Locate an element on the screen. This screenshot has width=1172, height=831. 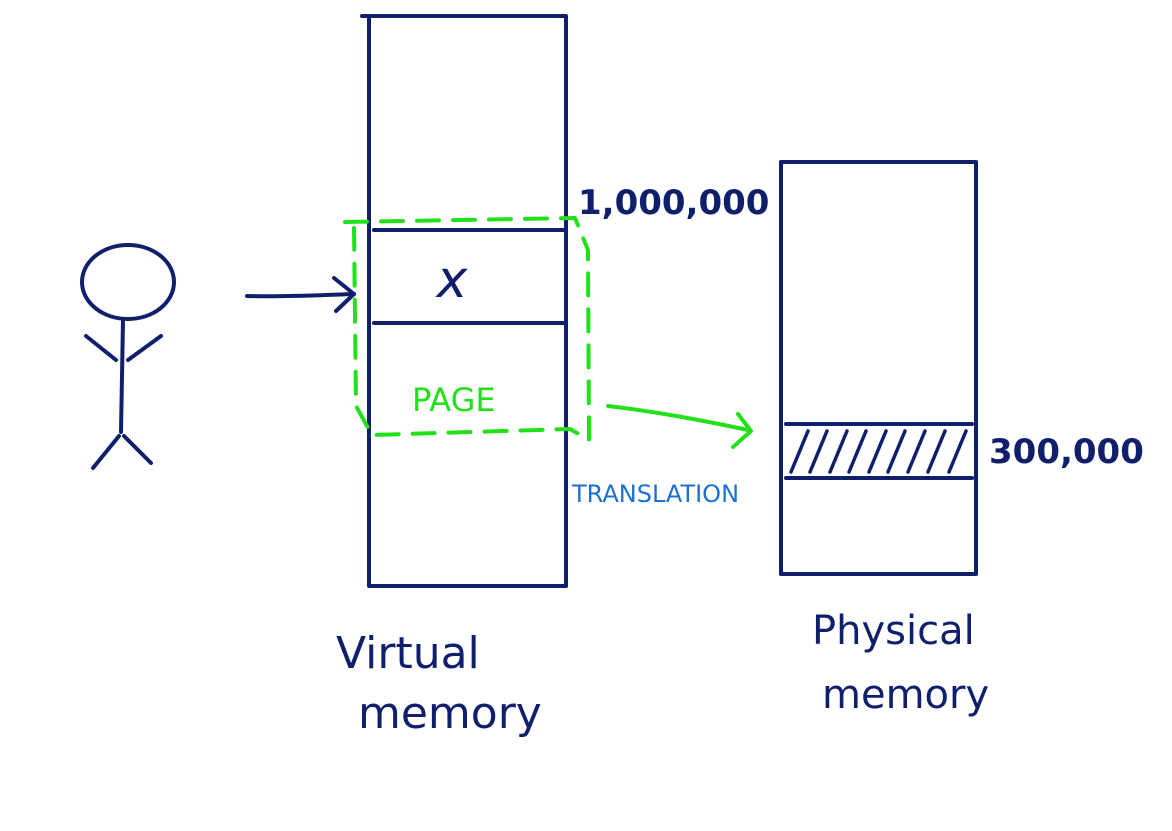
physical-address-label: 300,000 is located at coordinates (1066, 452).